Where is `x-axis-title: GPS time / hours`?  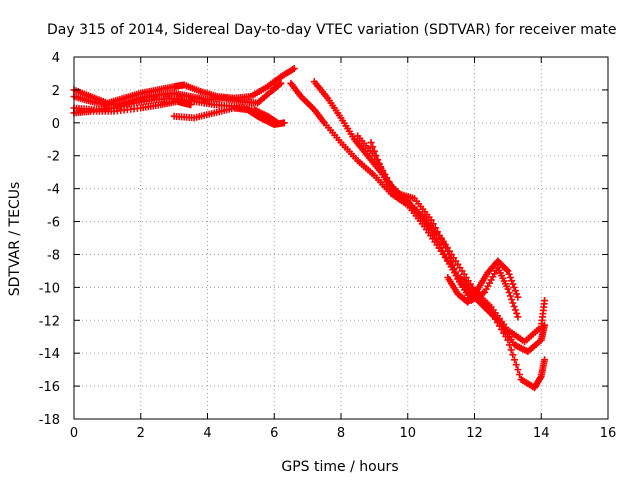 x-axis-title: GPS time / hours is located at coordinates (339, 467).